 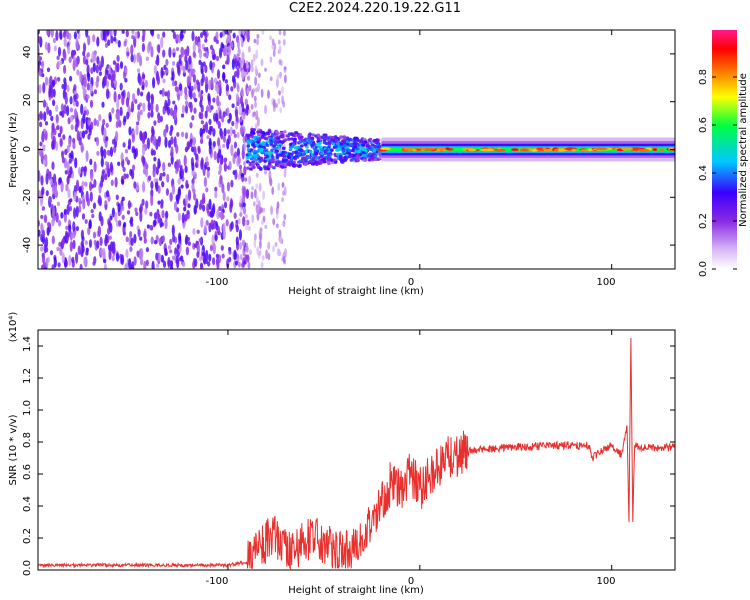 I want to click on snr-x-tick-label: -100, so click(x=217, y=581).